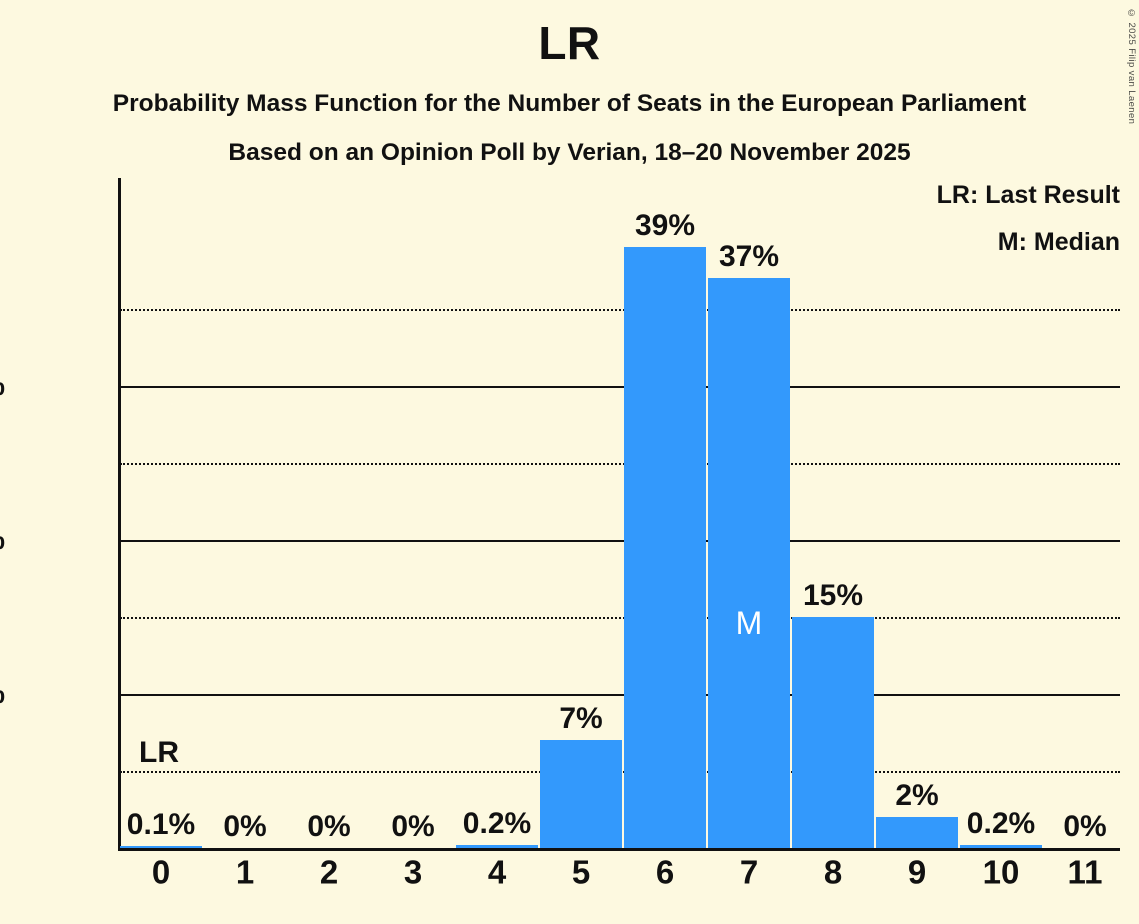 The width and height of the screenshot is (1139, 924). I want to click on x-axis-tick-label: 10, so click(1001, 872).